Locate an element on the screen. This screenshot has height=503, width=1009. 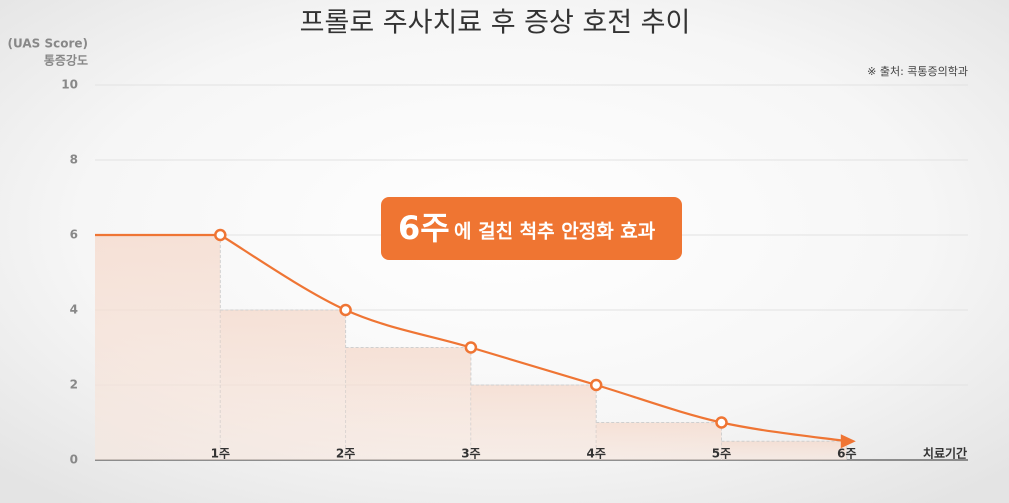
y-tick-label: 0 is located at coordinates (74, 460).